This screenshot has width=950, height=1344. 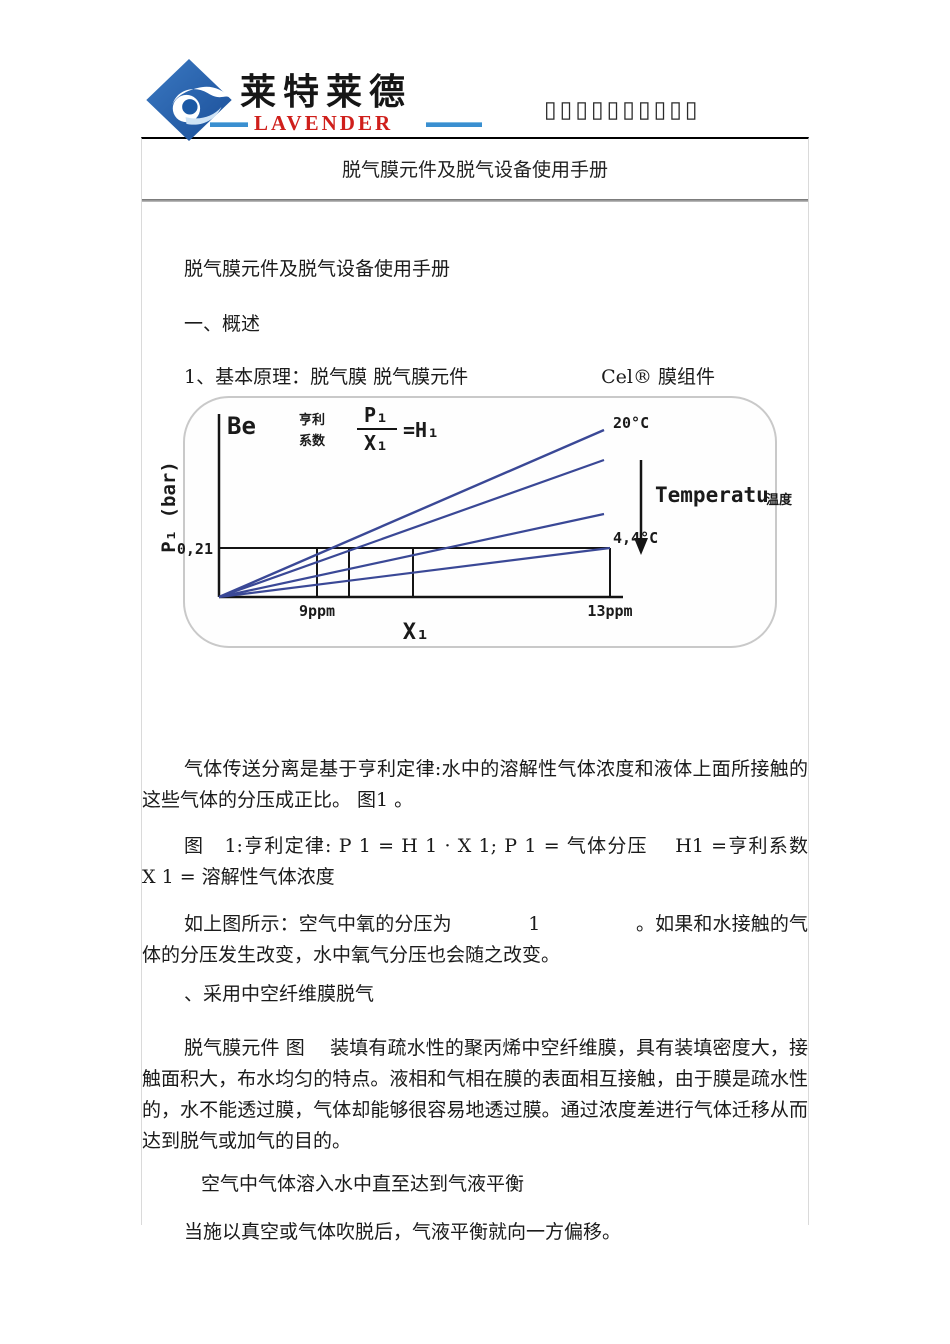 What do you see at coordinates (609, 611) in the screenshot?
I see `x-tick-13ppm: 13ppm` at bounding box center [609, 611].